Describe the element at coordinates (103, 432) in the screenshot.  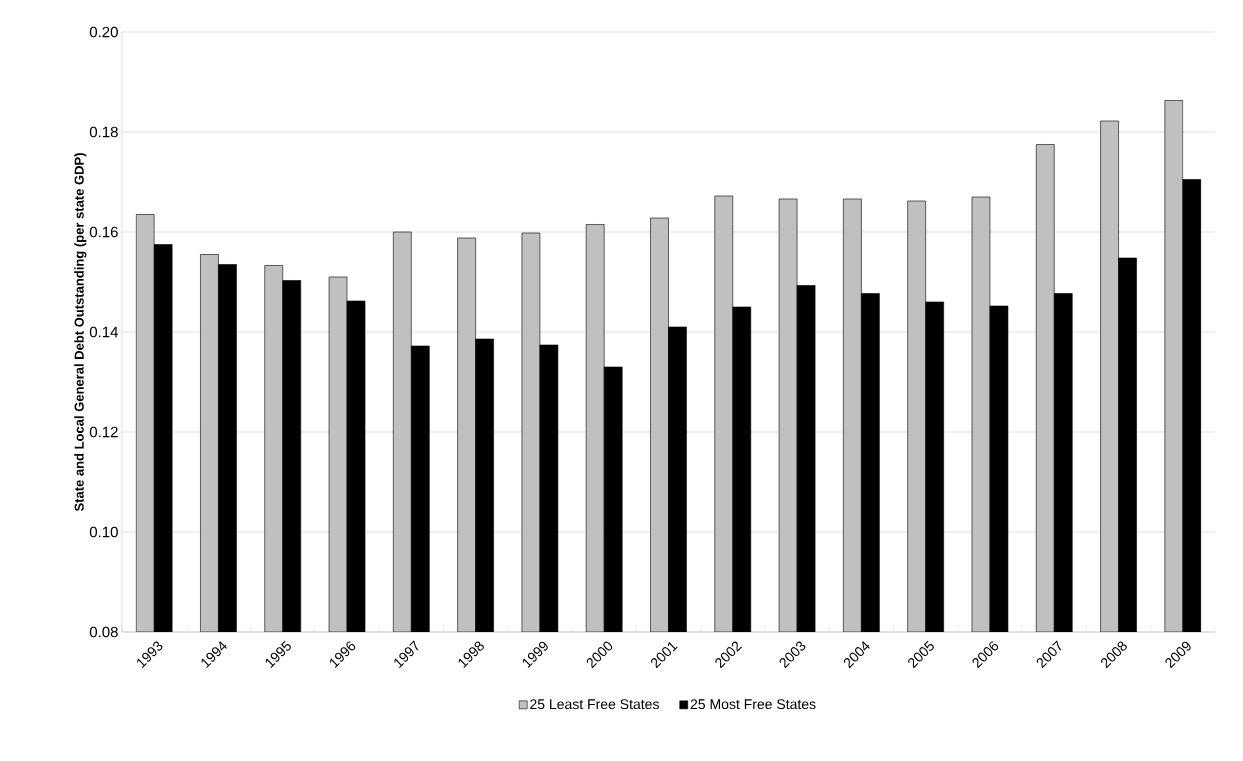
I see `y-tick-label: 0.12` at that location.